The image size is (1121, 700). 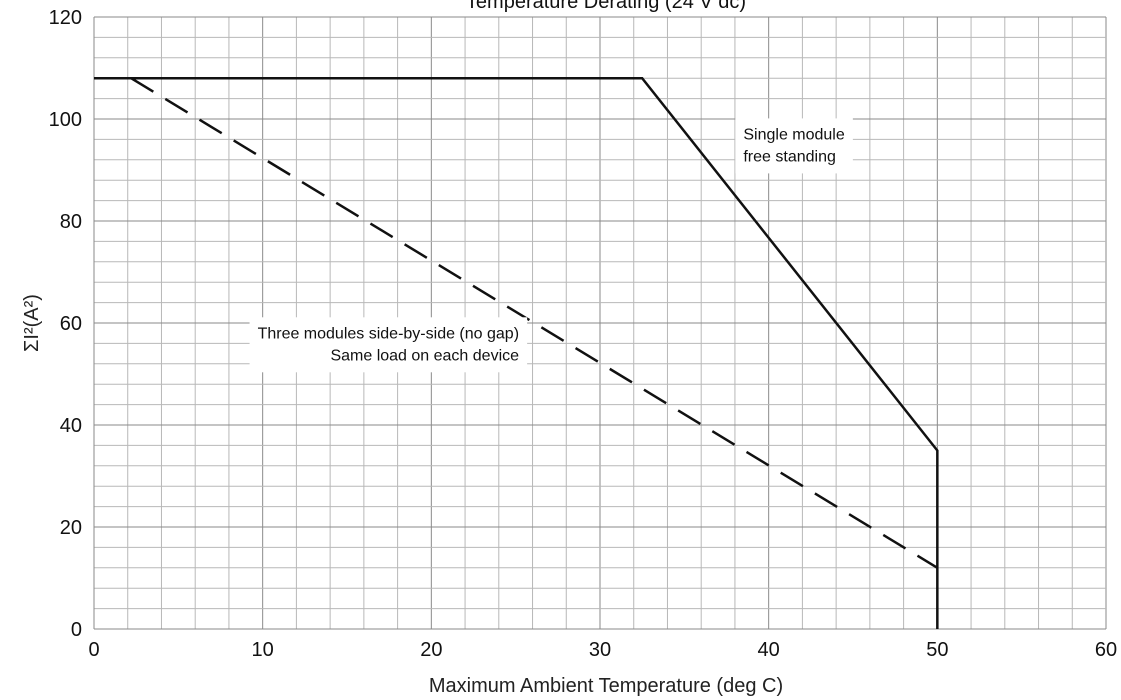 I want to click on annotation-text-line: Three modules side-by-side (no gap), so click(x=388, y=333).